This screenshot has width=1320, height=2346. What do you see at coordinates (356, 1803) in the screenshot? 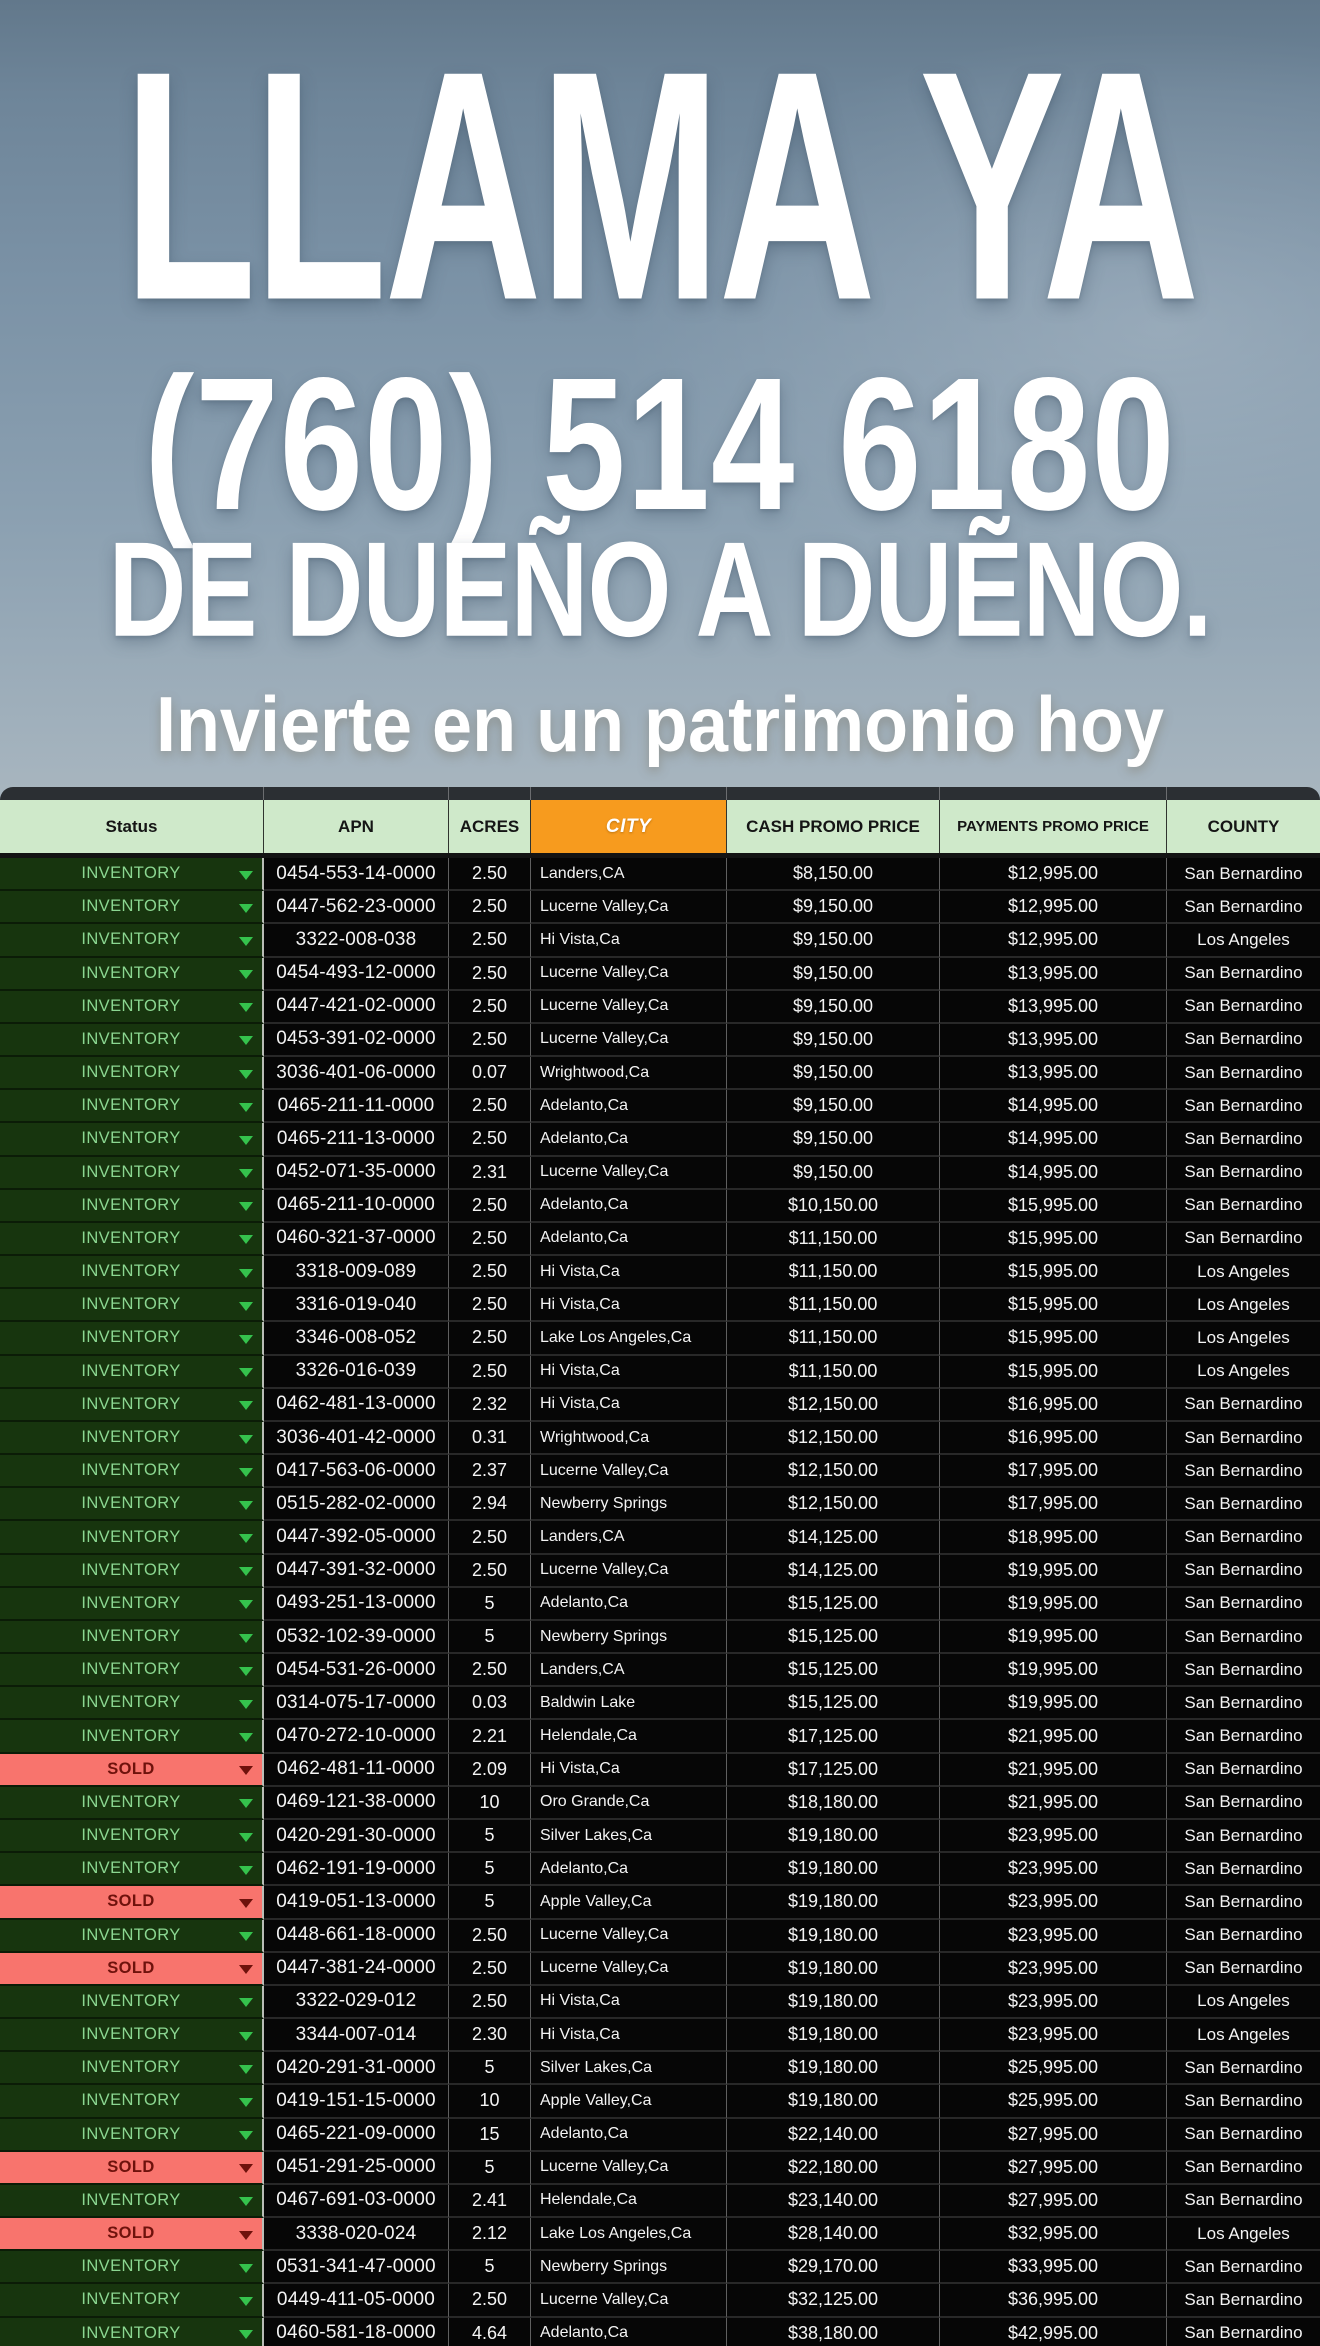
I see `apn-cell: 0469-121-38-0000` at bounding box center [356, 1803].